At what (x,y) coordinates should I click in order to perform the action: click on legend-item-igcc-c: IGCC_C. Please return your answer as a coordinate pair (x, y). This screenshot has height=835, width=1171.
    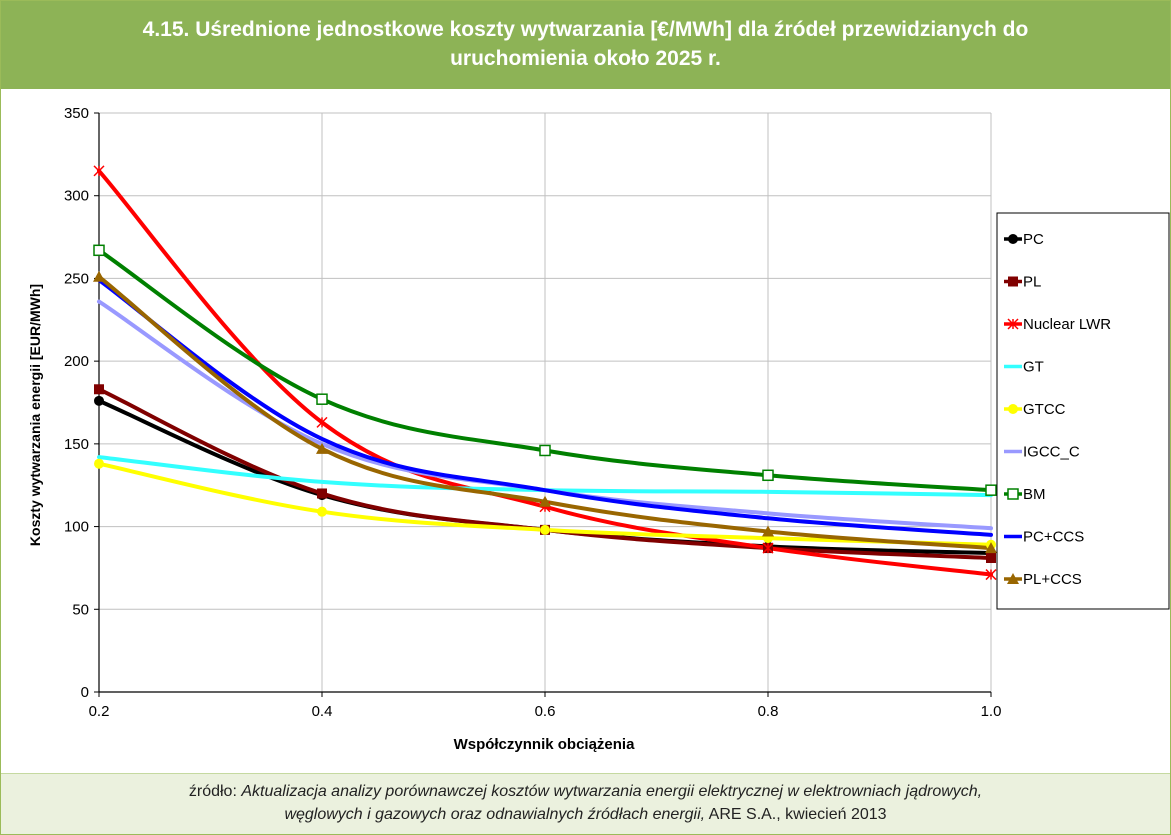
    Looking at the image, I should click on (1042, 452).